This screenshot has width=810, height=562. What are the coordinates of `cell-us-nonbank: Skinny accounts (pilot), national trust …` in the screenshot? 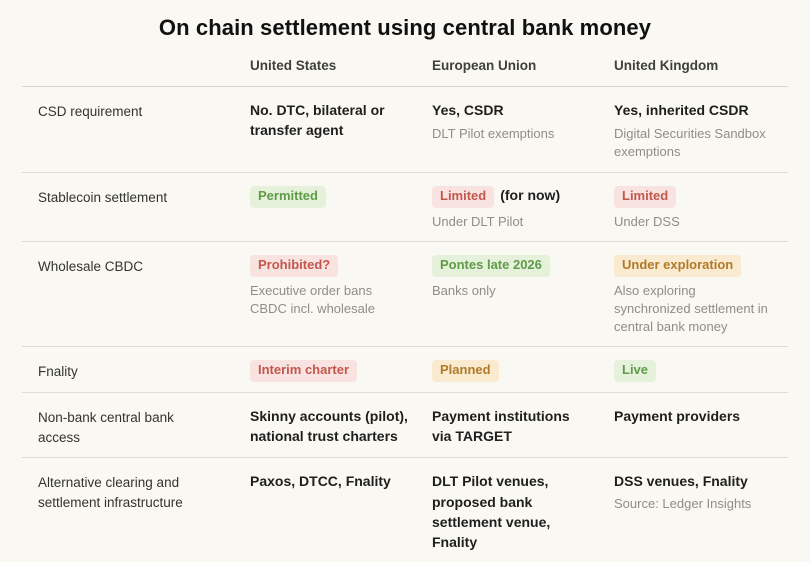 It's located at (338, 426).